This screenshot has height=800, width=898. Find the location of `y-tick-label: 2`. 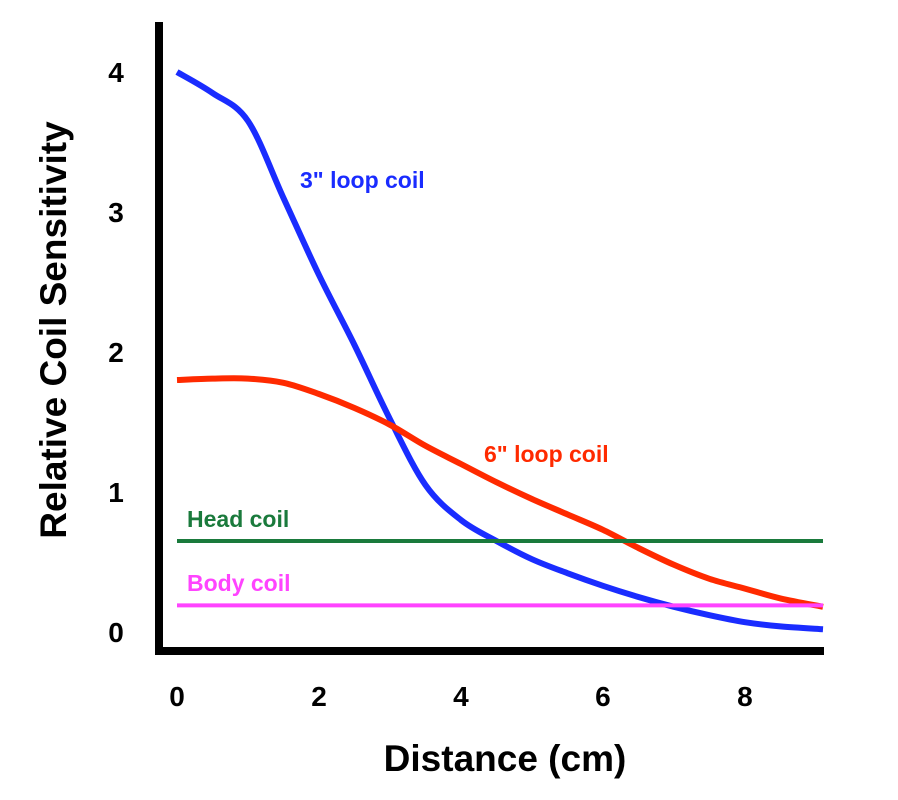

y-tick-label: 2 is located at coordinates (116, 352).